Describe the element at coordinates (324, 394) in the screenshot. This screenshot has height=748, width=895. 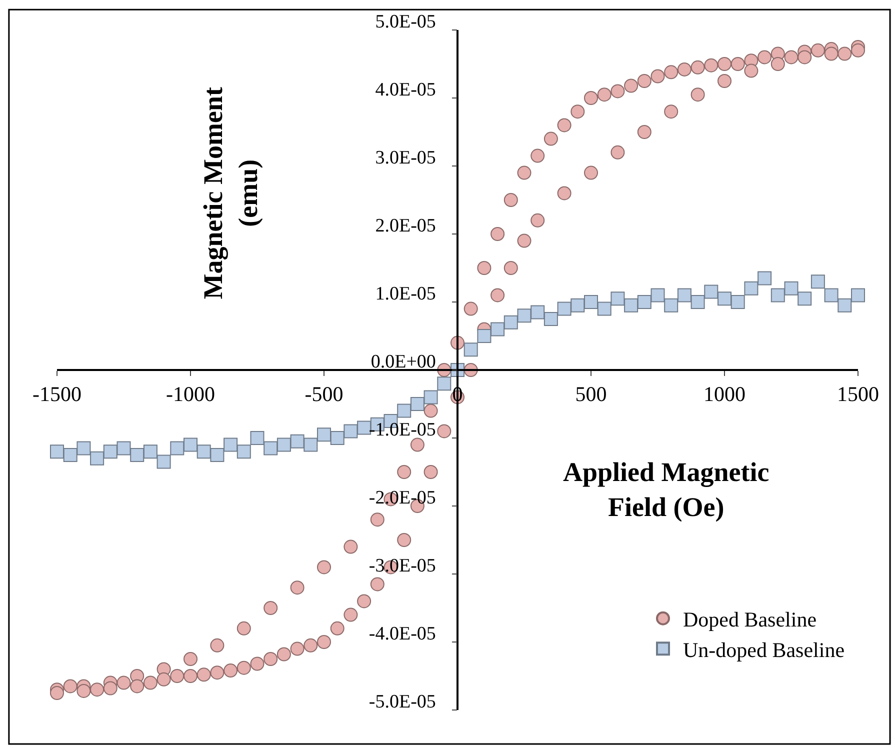
I see `x-tick-label: -500` at that location.